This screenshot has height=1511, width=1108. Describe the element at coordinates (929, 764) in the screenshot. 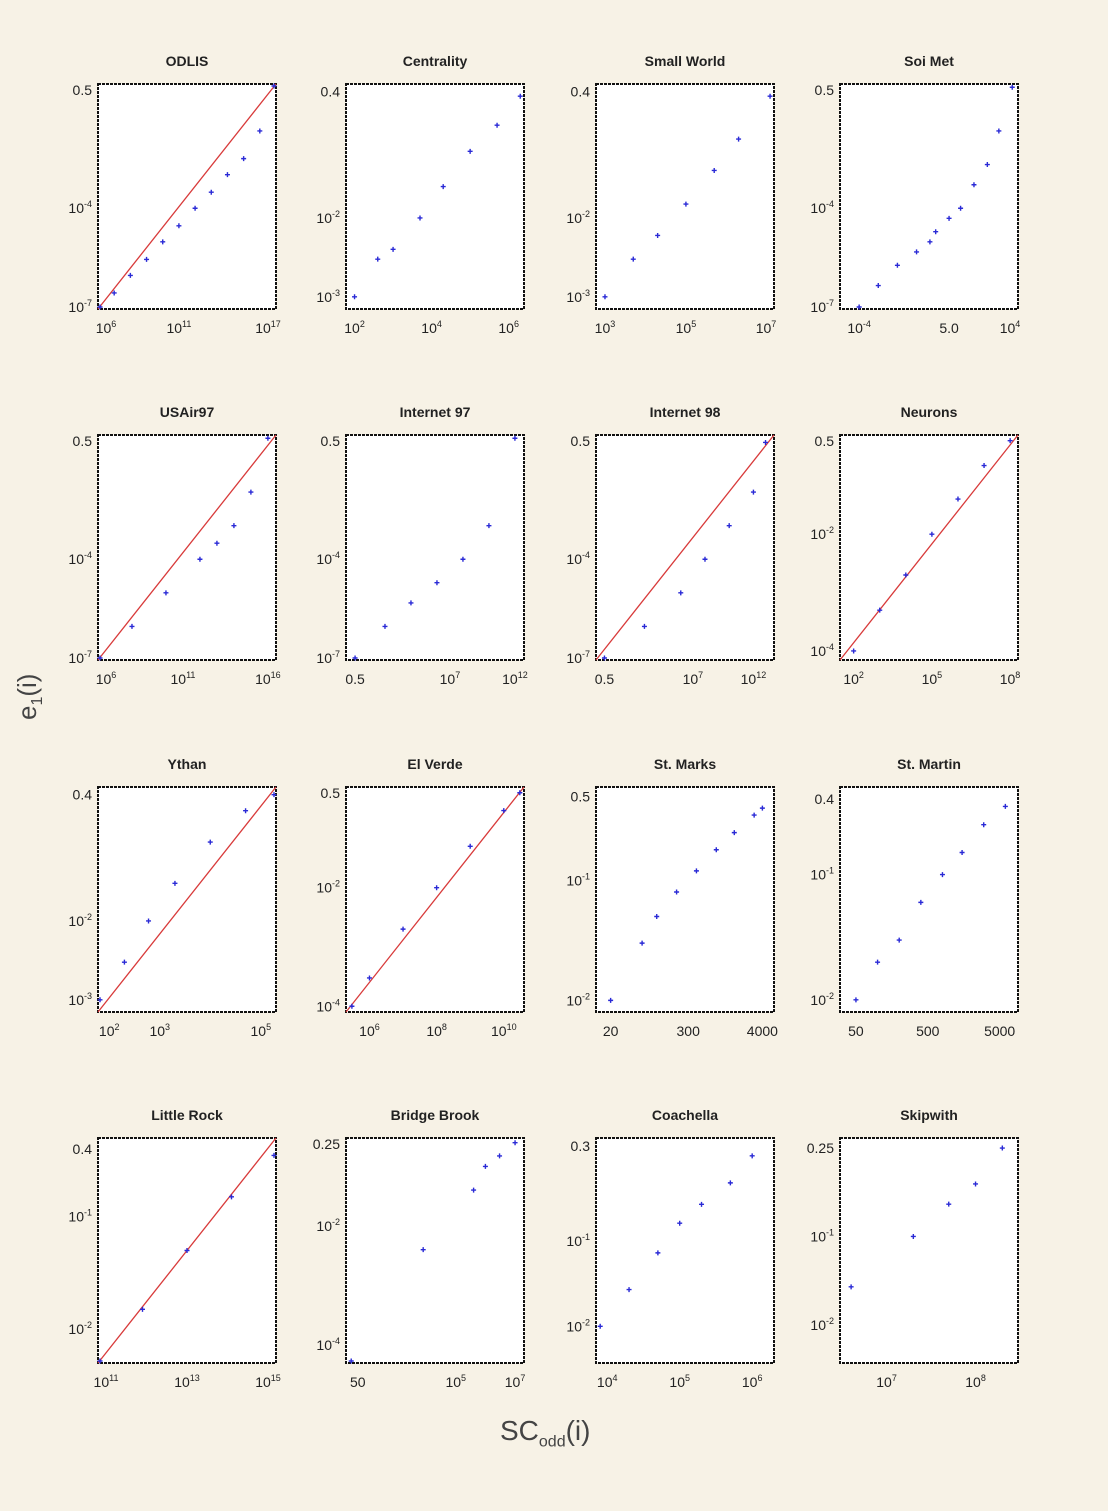

I see `chart-title: St. Martin` at that location.